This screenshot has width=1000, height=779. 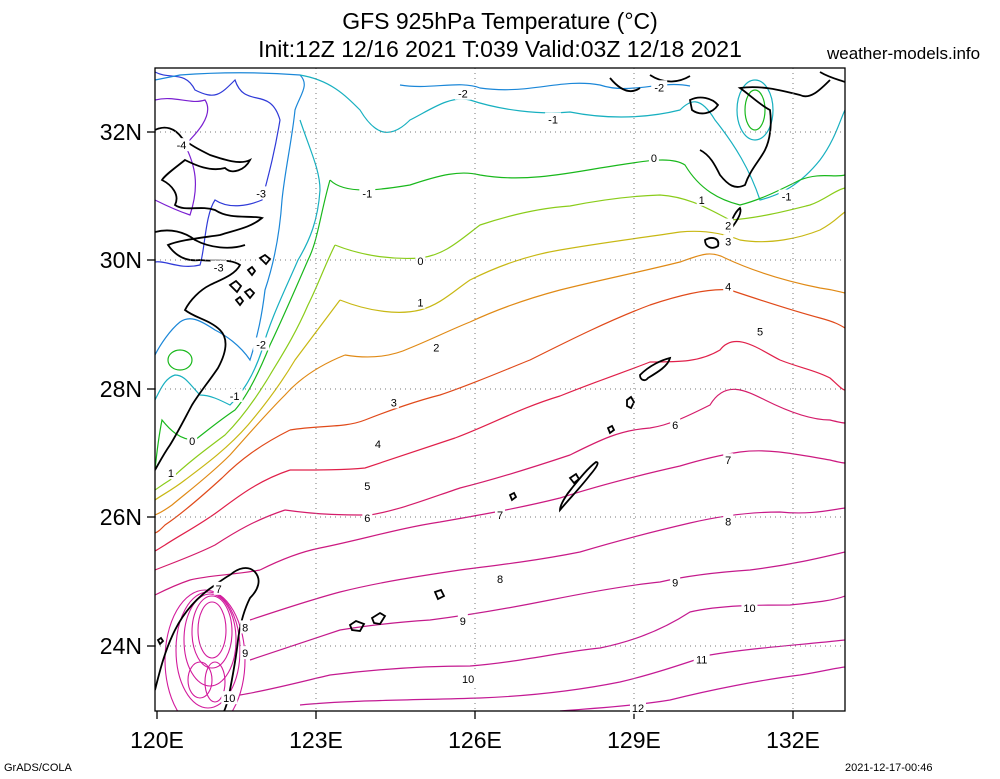 I want to click on contour-label: 8, so click(x=500, y=580).